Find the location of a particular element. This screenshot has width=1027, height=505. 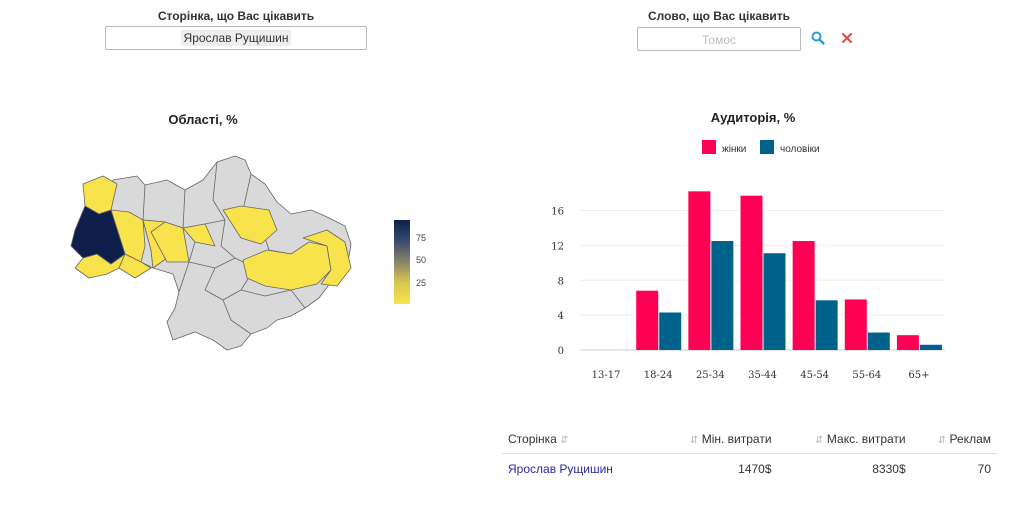

legend-label-1: чоловіки is located at coordinates (800, 149).